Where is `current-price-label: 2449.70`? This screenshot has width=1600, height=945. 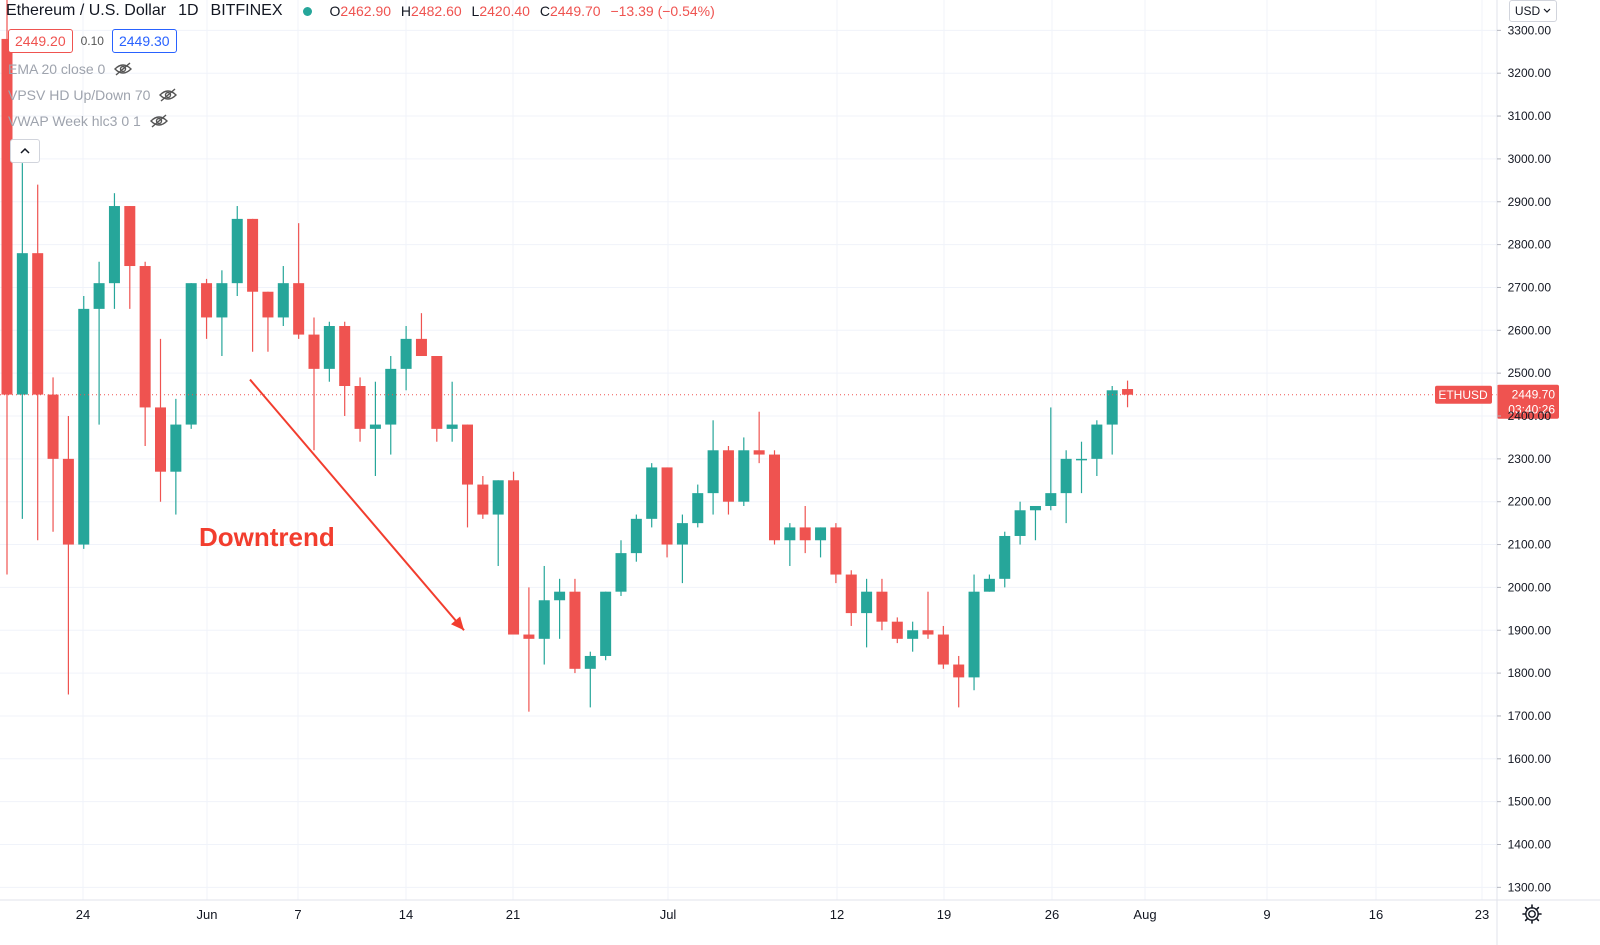
current-price-label: 2449.70 is located at coordinates (1534, 395).